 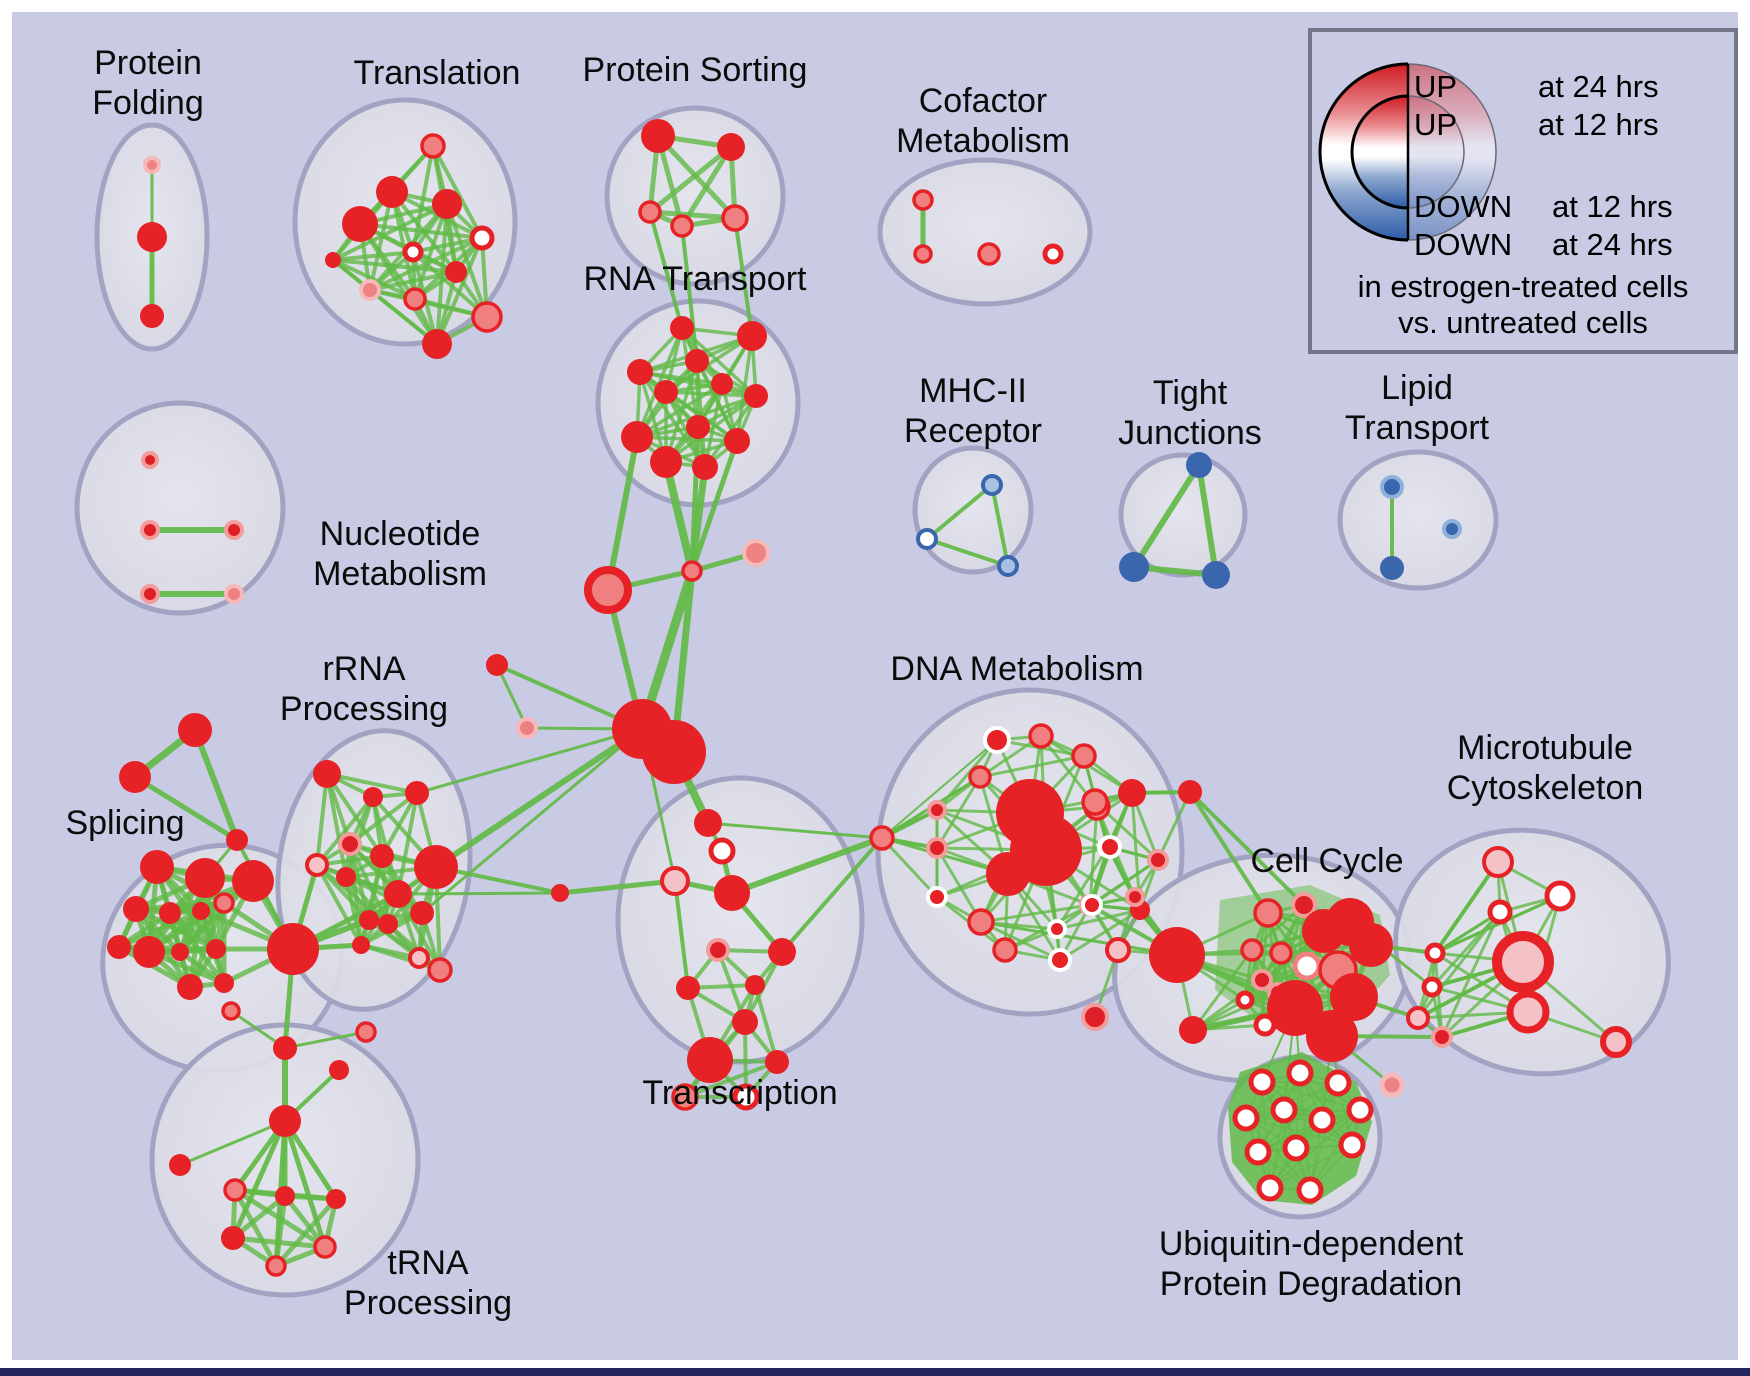 I want to click on gene-node-pf3, so click(x=152, y=316).